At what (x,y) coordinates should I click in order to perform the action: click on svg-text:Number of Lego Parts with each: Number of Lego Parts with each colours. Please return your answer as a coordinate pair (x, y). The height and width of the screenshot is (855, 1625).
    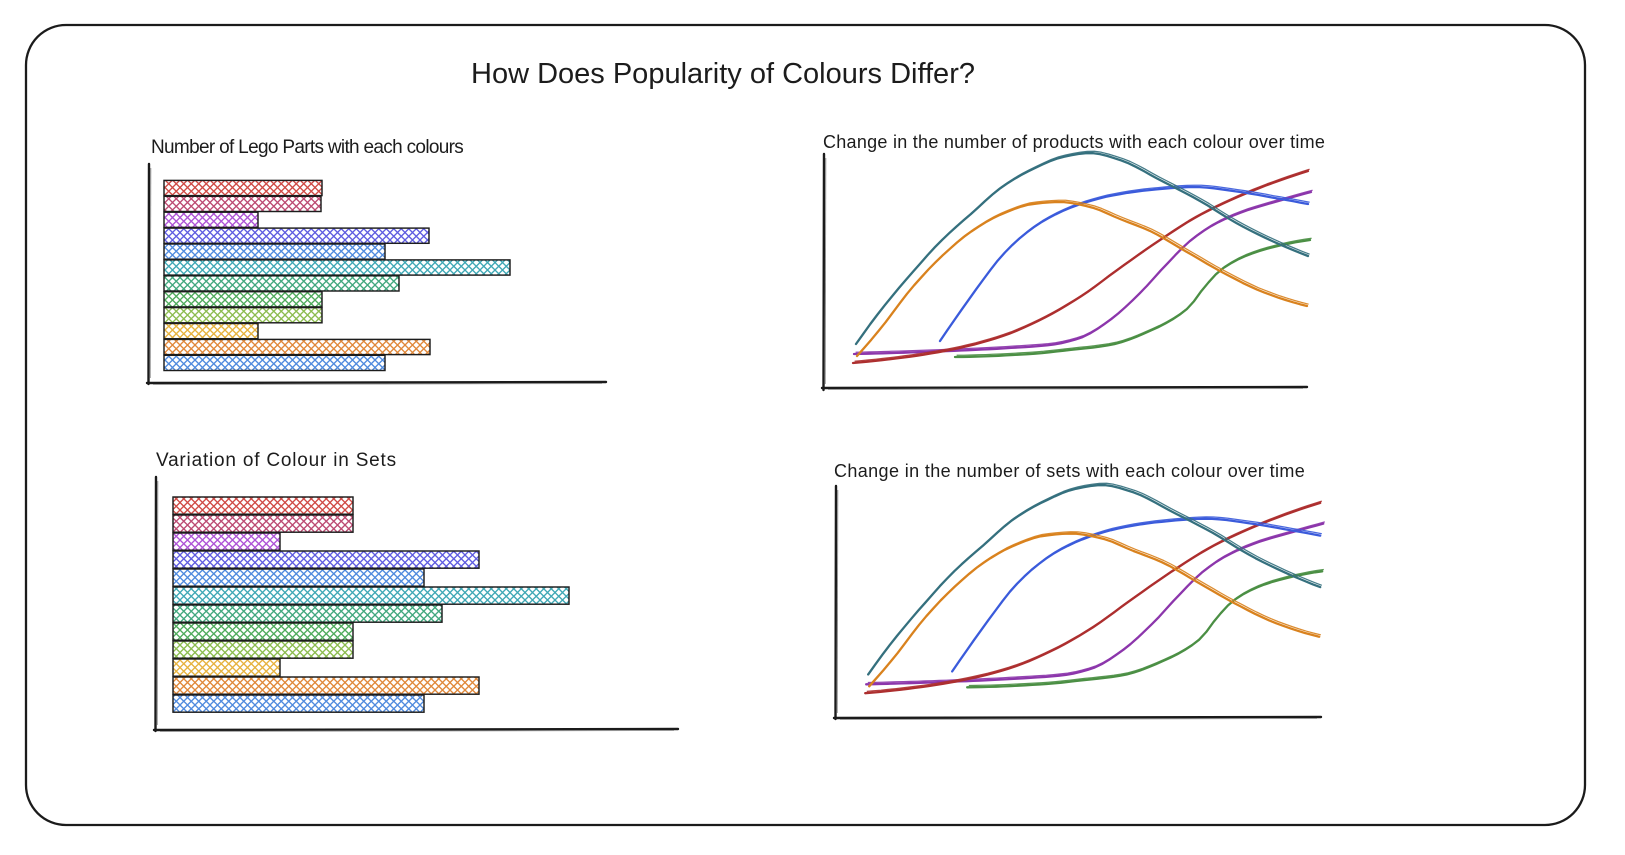
    Looking at the image, I should click on (307, 147).